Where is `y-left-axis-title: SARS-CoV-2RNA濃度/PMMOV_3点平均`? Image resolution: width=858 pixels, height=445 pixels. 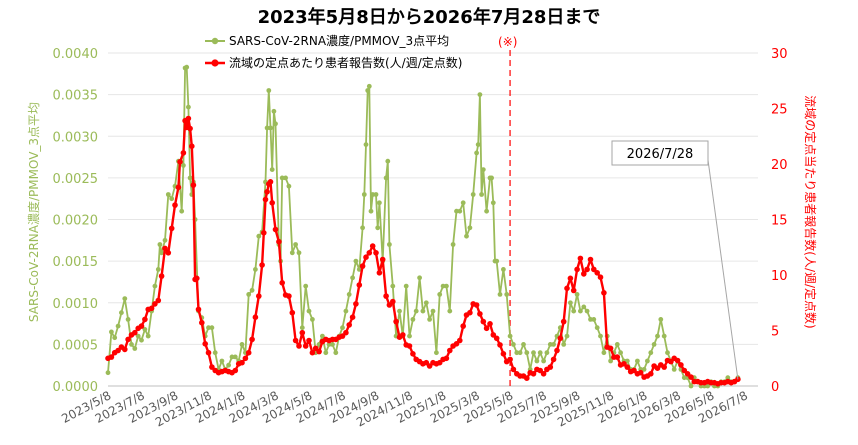
y-left-axis-title: SARS-CoV-2RNA濃度/PMMOV_3点平均 is located at coordinates (33, 212).